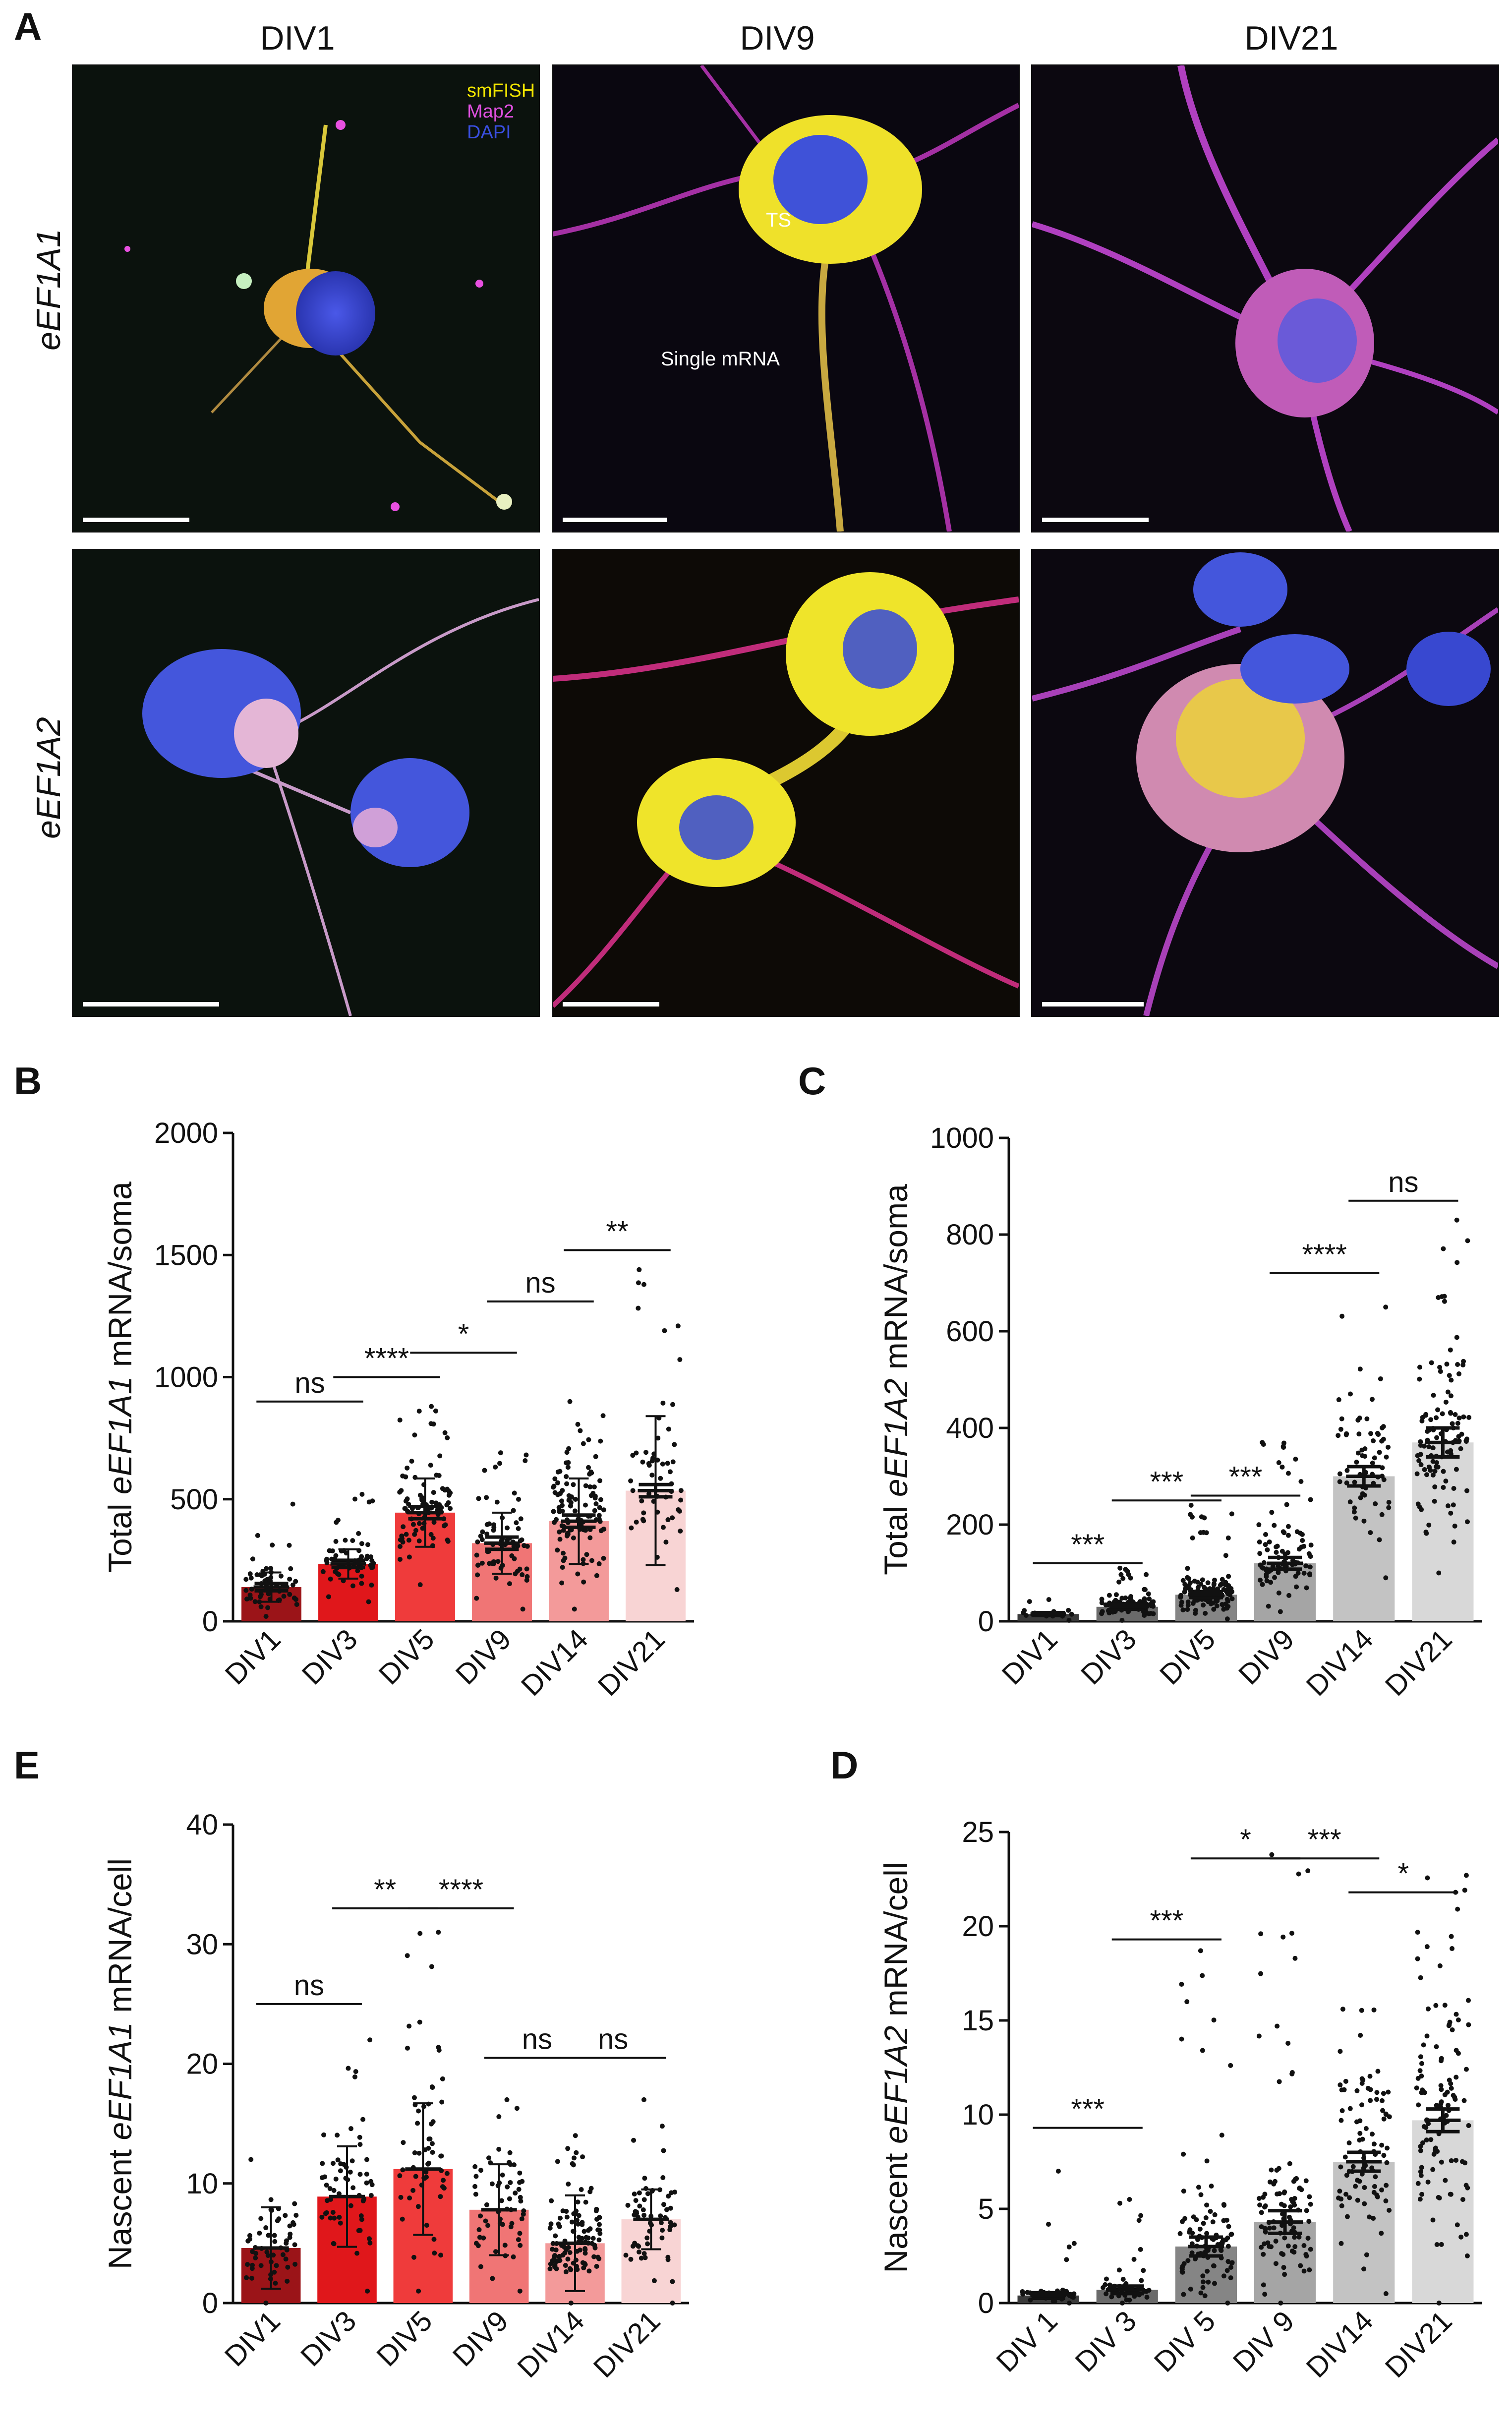 This screenshot has height=2427, width=1512. I want to click on annotation-single-mrna: Single mRNA, so click(720, 359).